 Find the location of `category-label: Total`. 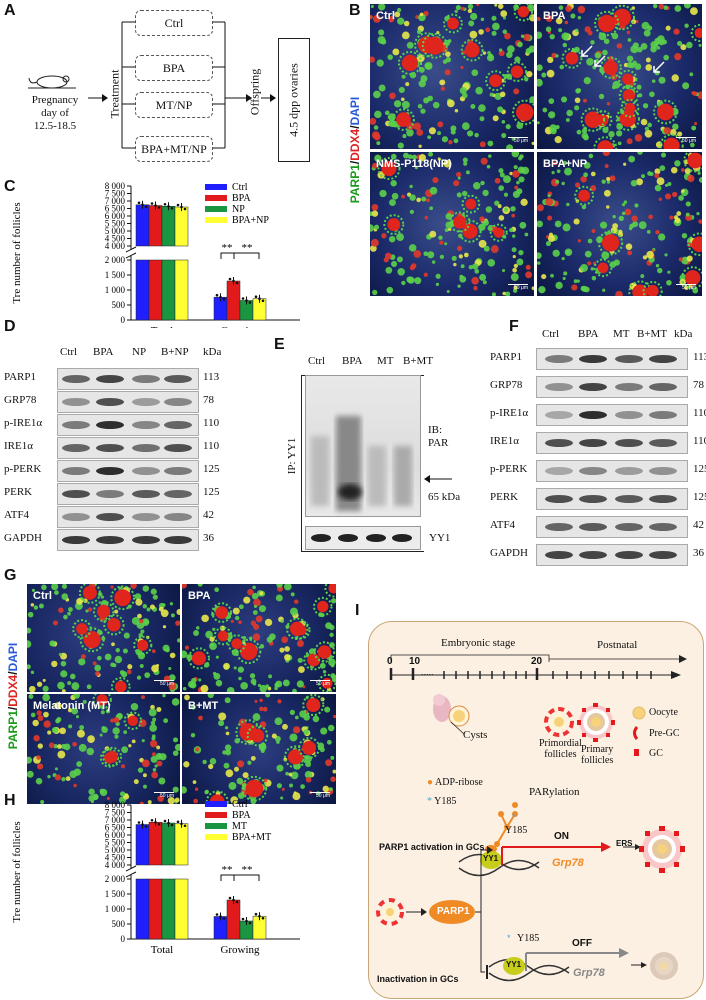

category-label: Total is located at coordinates (162, 950).